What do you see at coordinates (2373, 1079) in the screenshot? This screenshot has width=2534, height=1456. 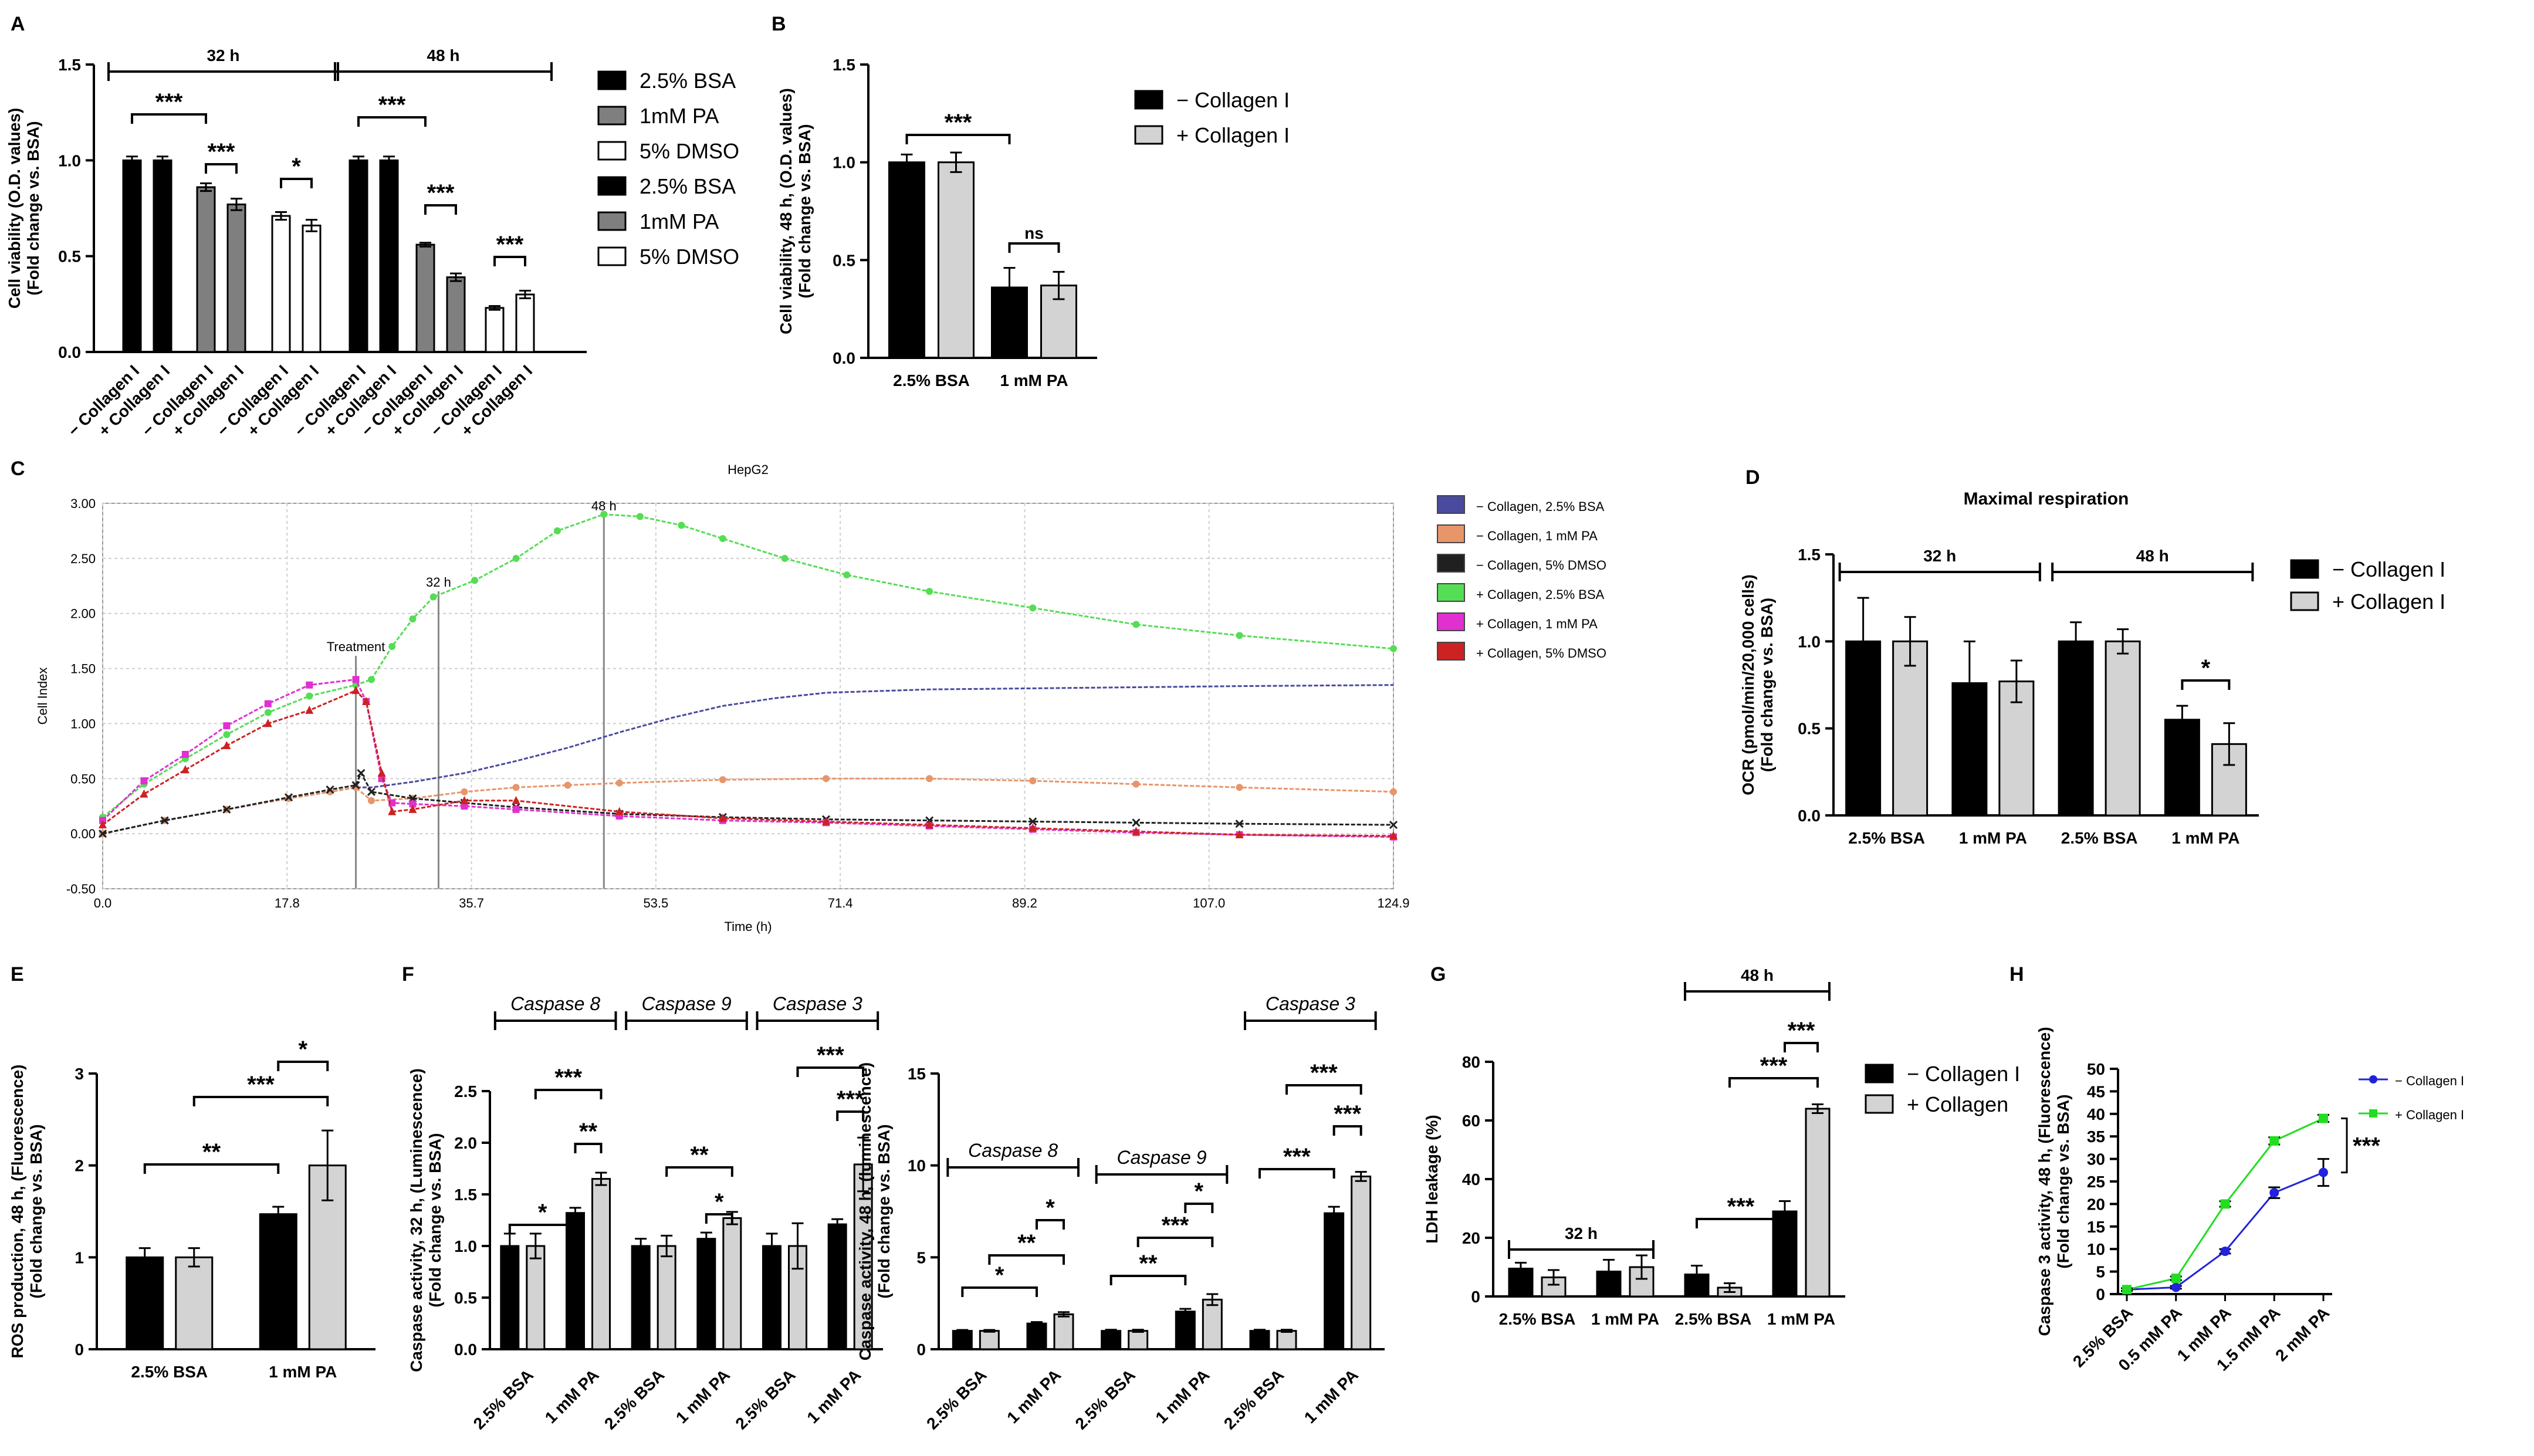 I see `H-legend-marker` at bounding box center [2373, 1079].